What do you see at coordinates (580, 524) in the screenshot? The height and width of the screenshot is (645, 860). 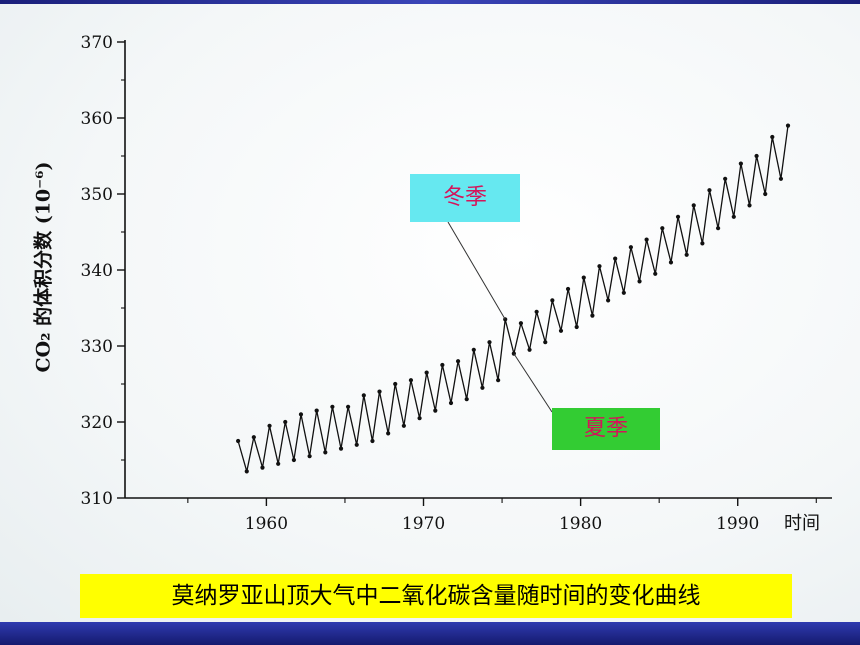 I see `x-tick-label: 1980` at bounding box center [580, 524].